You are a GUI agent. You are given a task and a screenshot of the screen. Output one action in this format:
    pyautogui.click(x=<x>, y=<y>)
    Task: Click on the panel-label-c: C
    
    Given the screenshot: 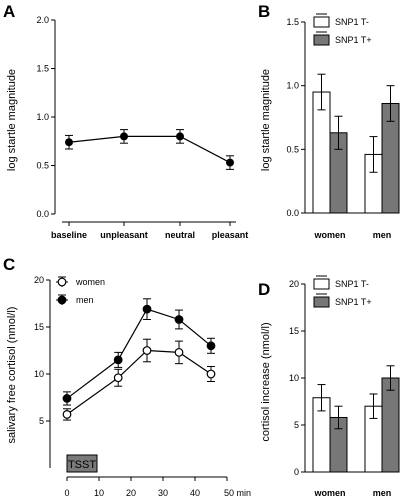 What is the action you would take?
    pyautogui.click(x=9, y=264)
    